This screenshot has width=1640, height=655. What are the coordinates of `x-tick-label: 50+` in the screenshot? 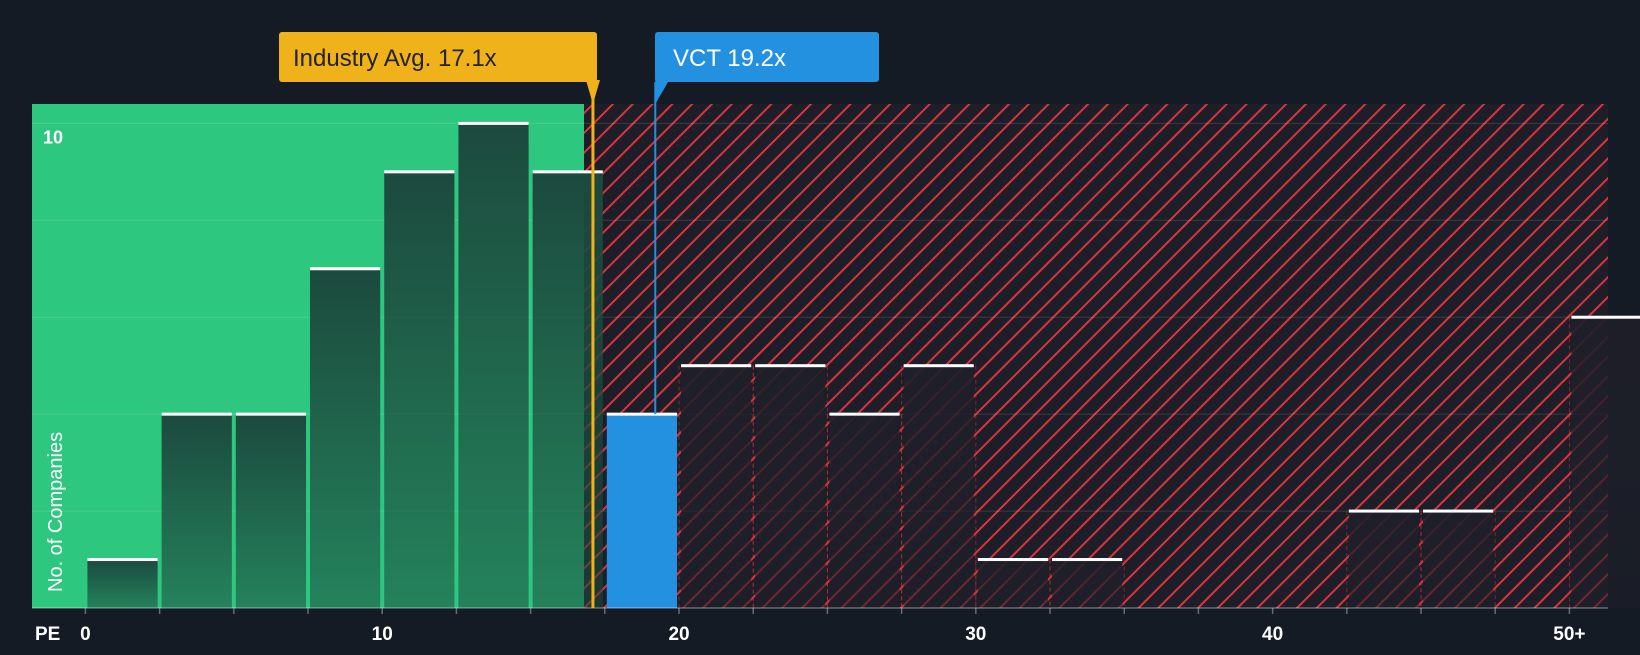 It's located at (1569, 634).